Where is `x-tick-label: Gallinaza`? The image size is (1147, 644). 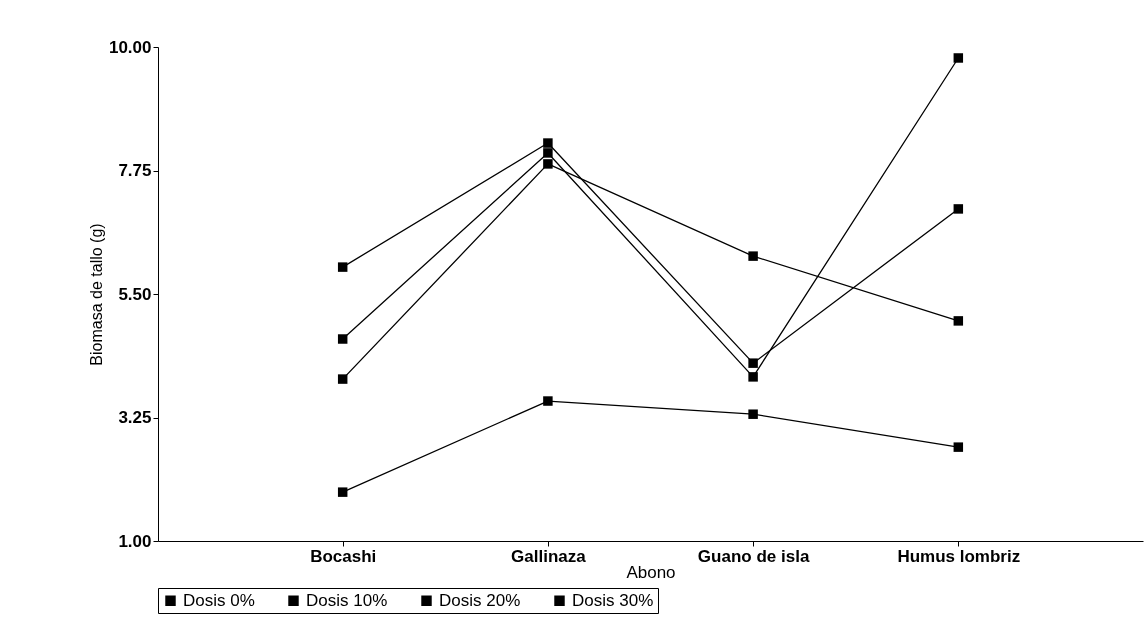
x-tick-label: Gallinaza is located at coordinates (549, 556).